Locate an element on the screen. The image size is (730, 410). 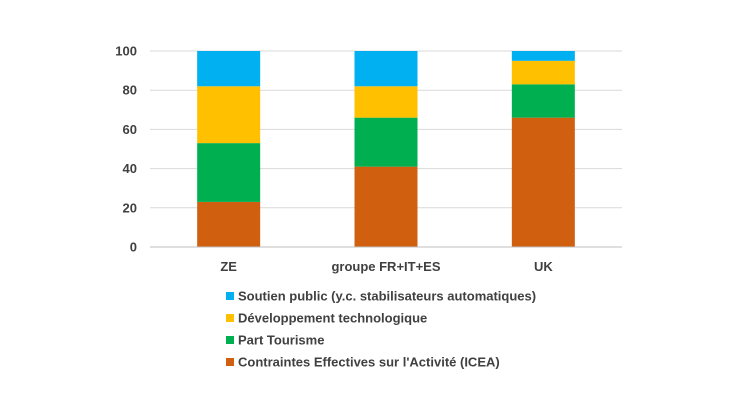
x-tick-label: ZE is located at coordinates (228, 266).